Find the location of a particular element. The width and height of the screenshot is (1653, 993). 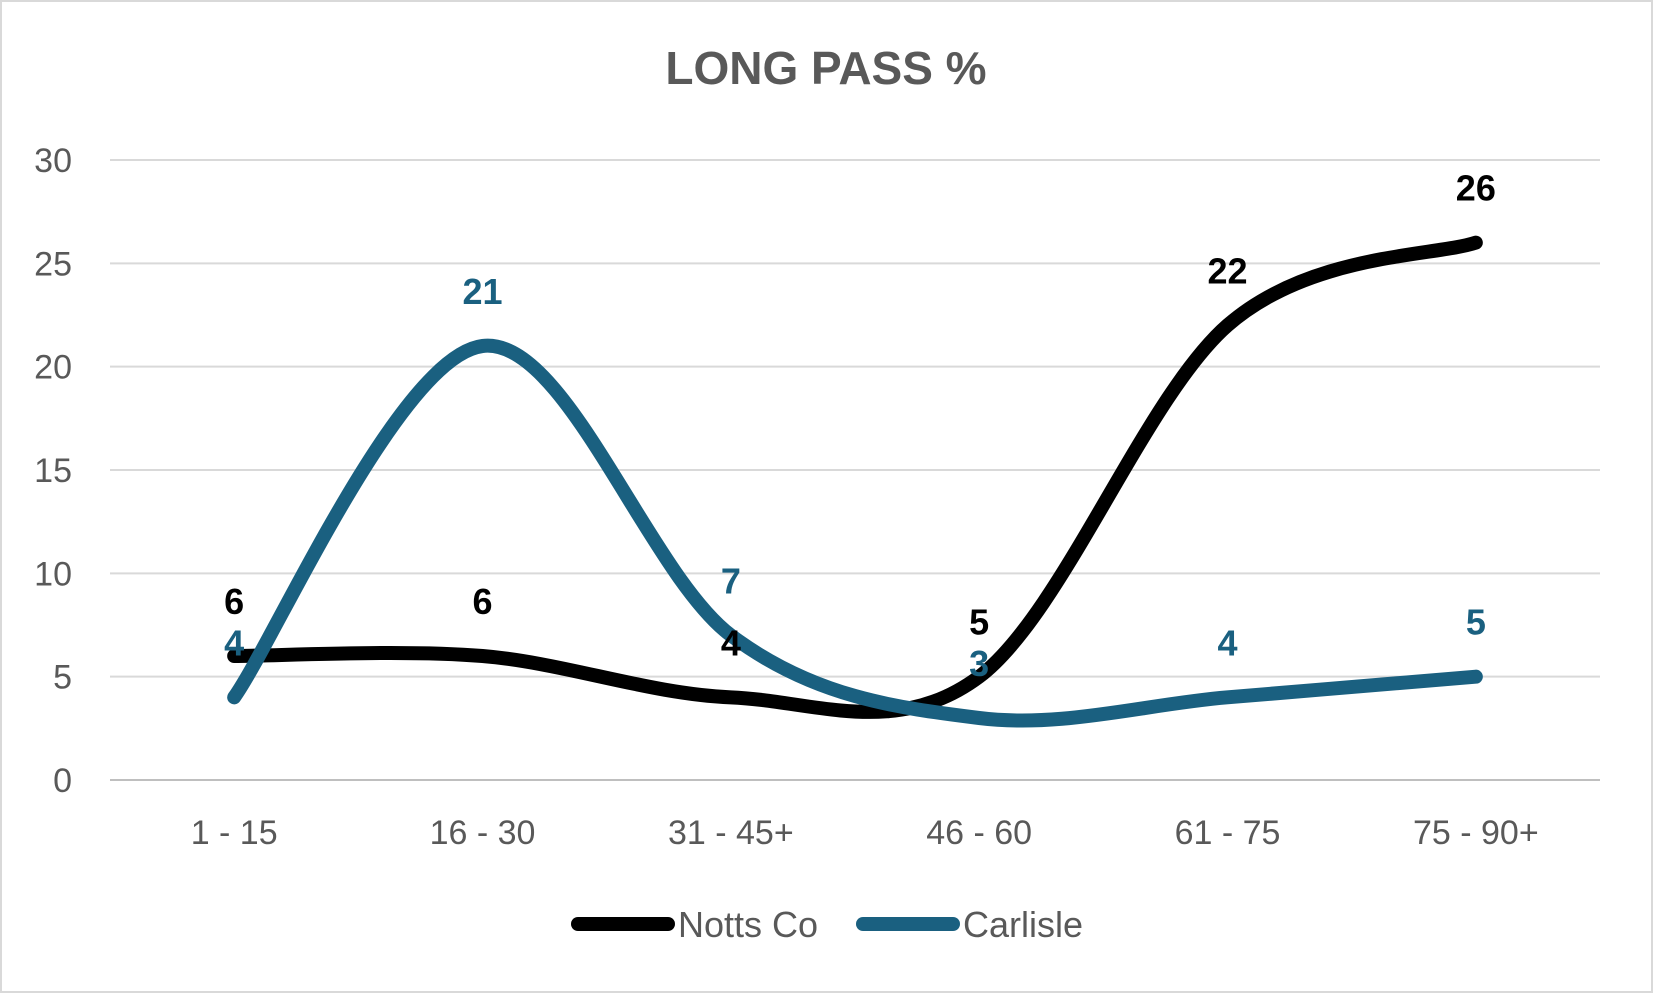

x-tick-label: 1 - 15 is located at coordinates (234, 833).